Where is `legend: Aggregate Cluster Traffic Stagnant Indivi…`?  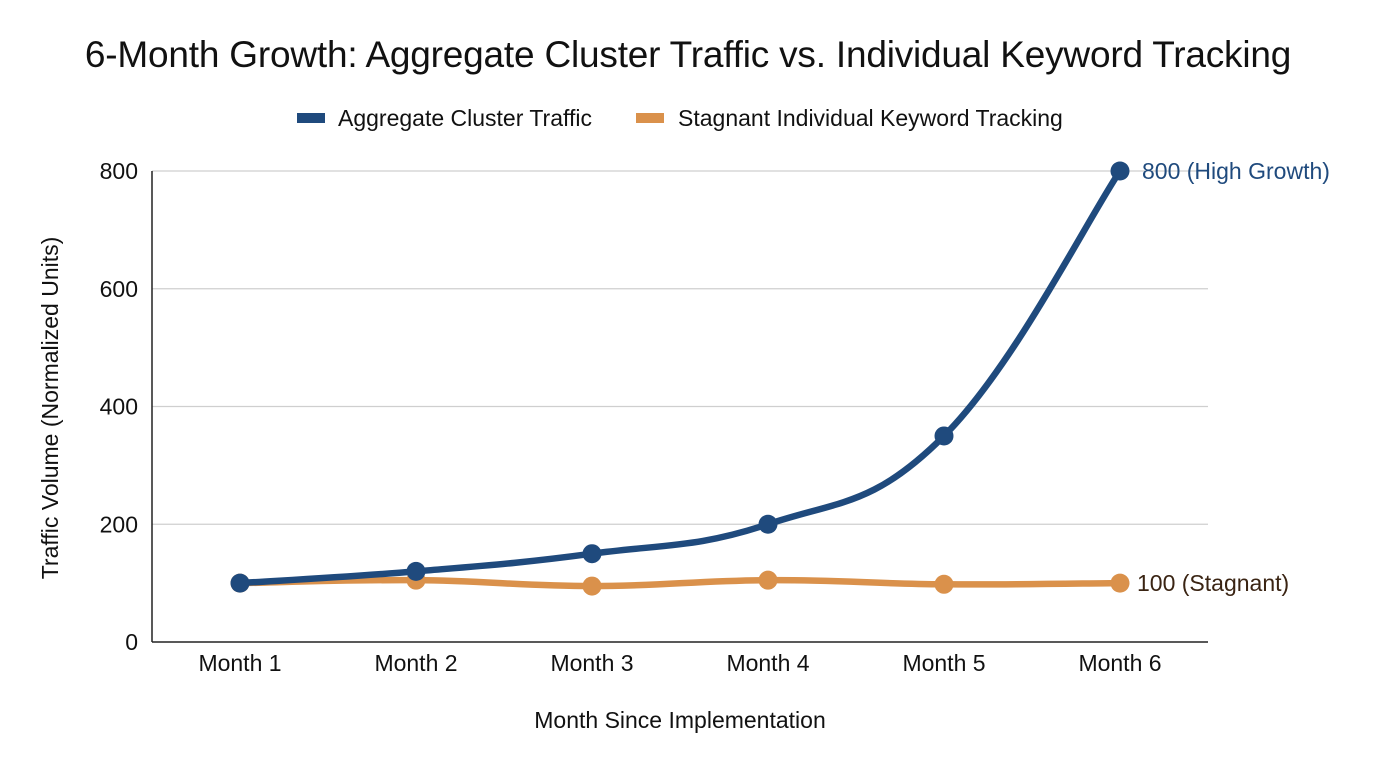
legend: Aggregate Cluster Traffic Stagnant Indivi… is located at coordinates (680, 118).